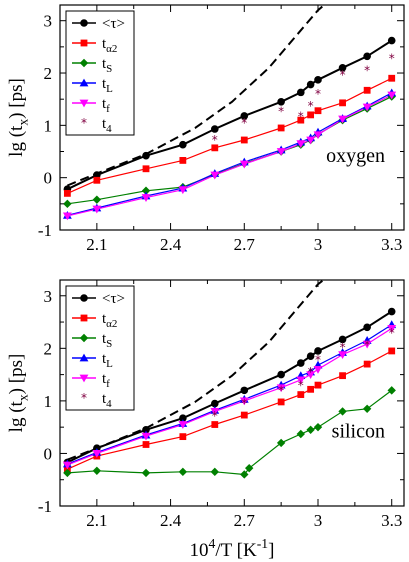 This screenshot has height=562, width=409. What do you see at coordinates (84, 398) in the screenshot?
I see `legend-marker-star: *` at bounding box center [84, 398].